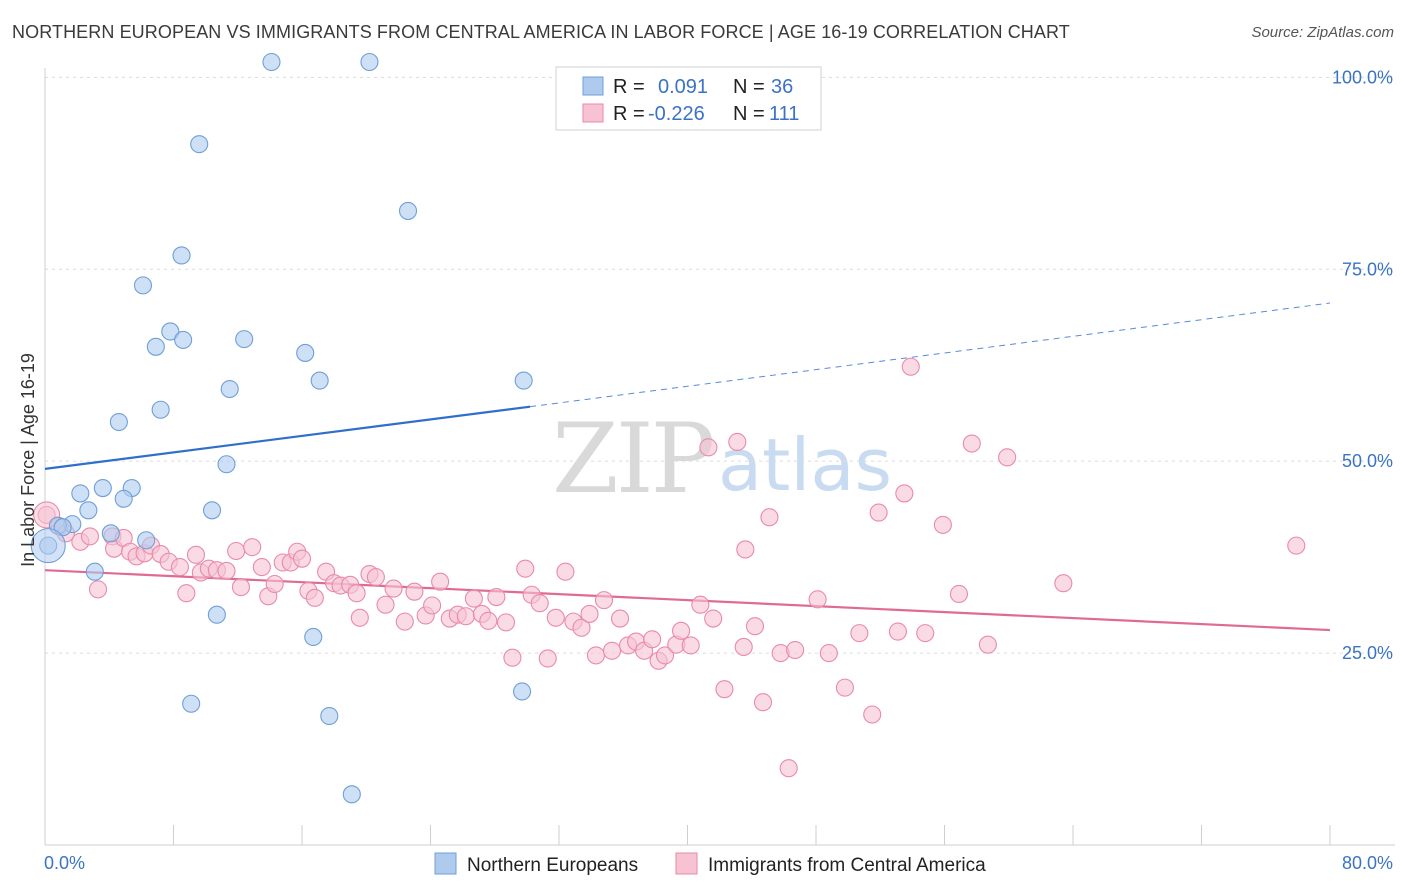 The width and height of the screenshot is (1406, 892). Describe the element at coordinates (64, 863) in the screenshot. I see `x-tick-label-0: 0.0%` at that location.